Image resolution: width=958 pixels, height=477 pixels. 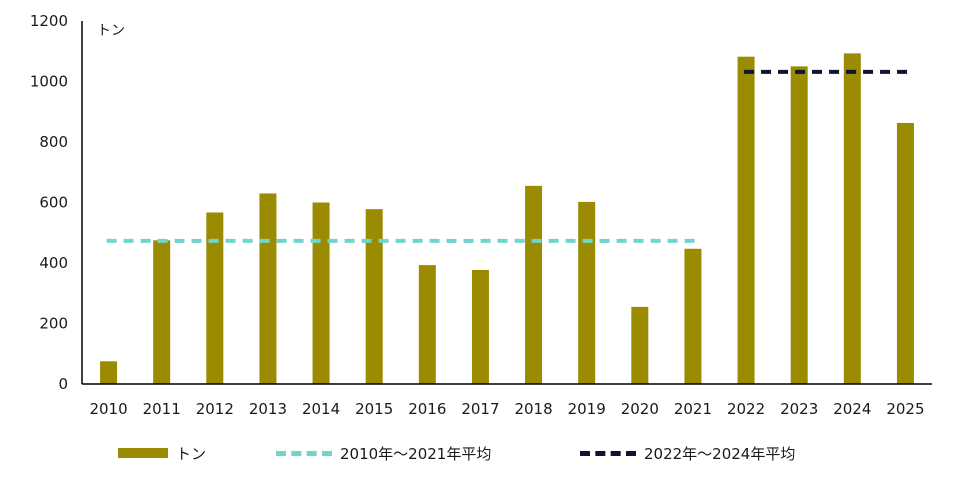 What do you see at coordinates (480, 409) in the screenshot?
I see `x-tick-label: 2017` at bounding box center [480, 409].